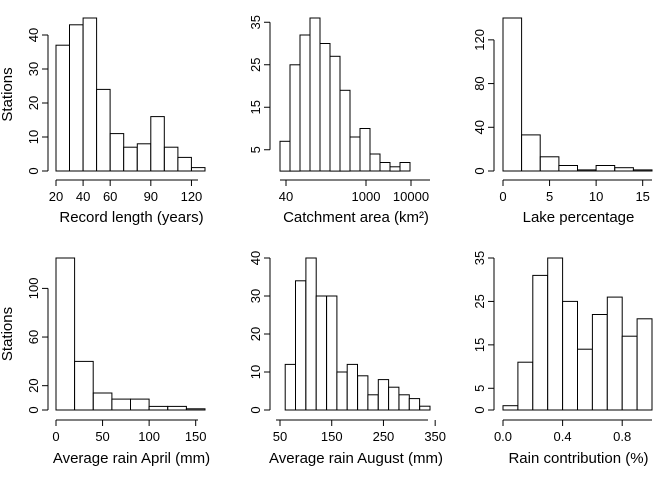  I want to click on x-axis-title: Catchment area (km²), so click(356, 217).